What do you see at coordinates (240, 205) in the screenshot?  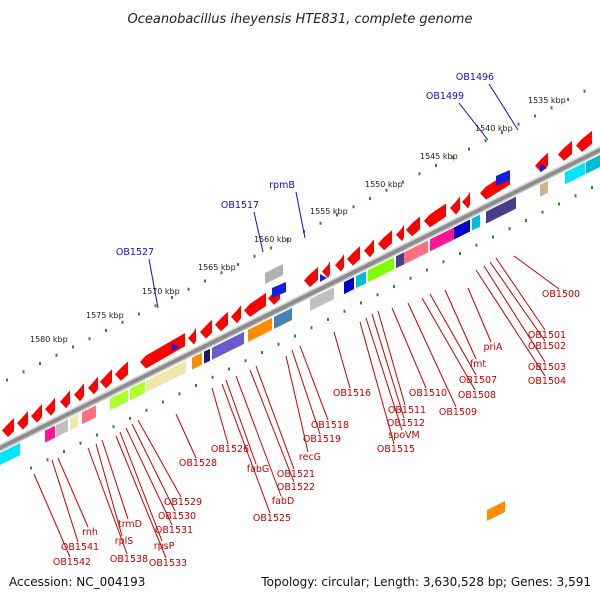 I see `gene-label: OB1517` at bounding box center [240, 205].